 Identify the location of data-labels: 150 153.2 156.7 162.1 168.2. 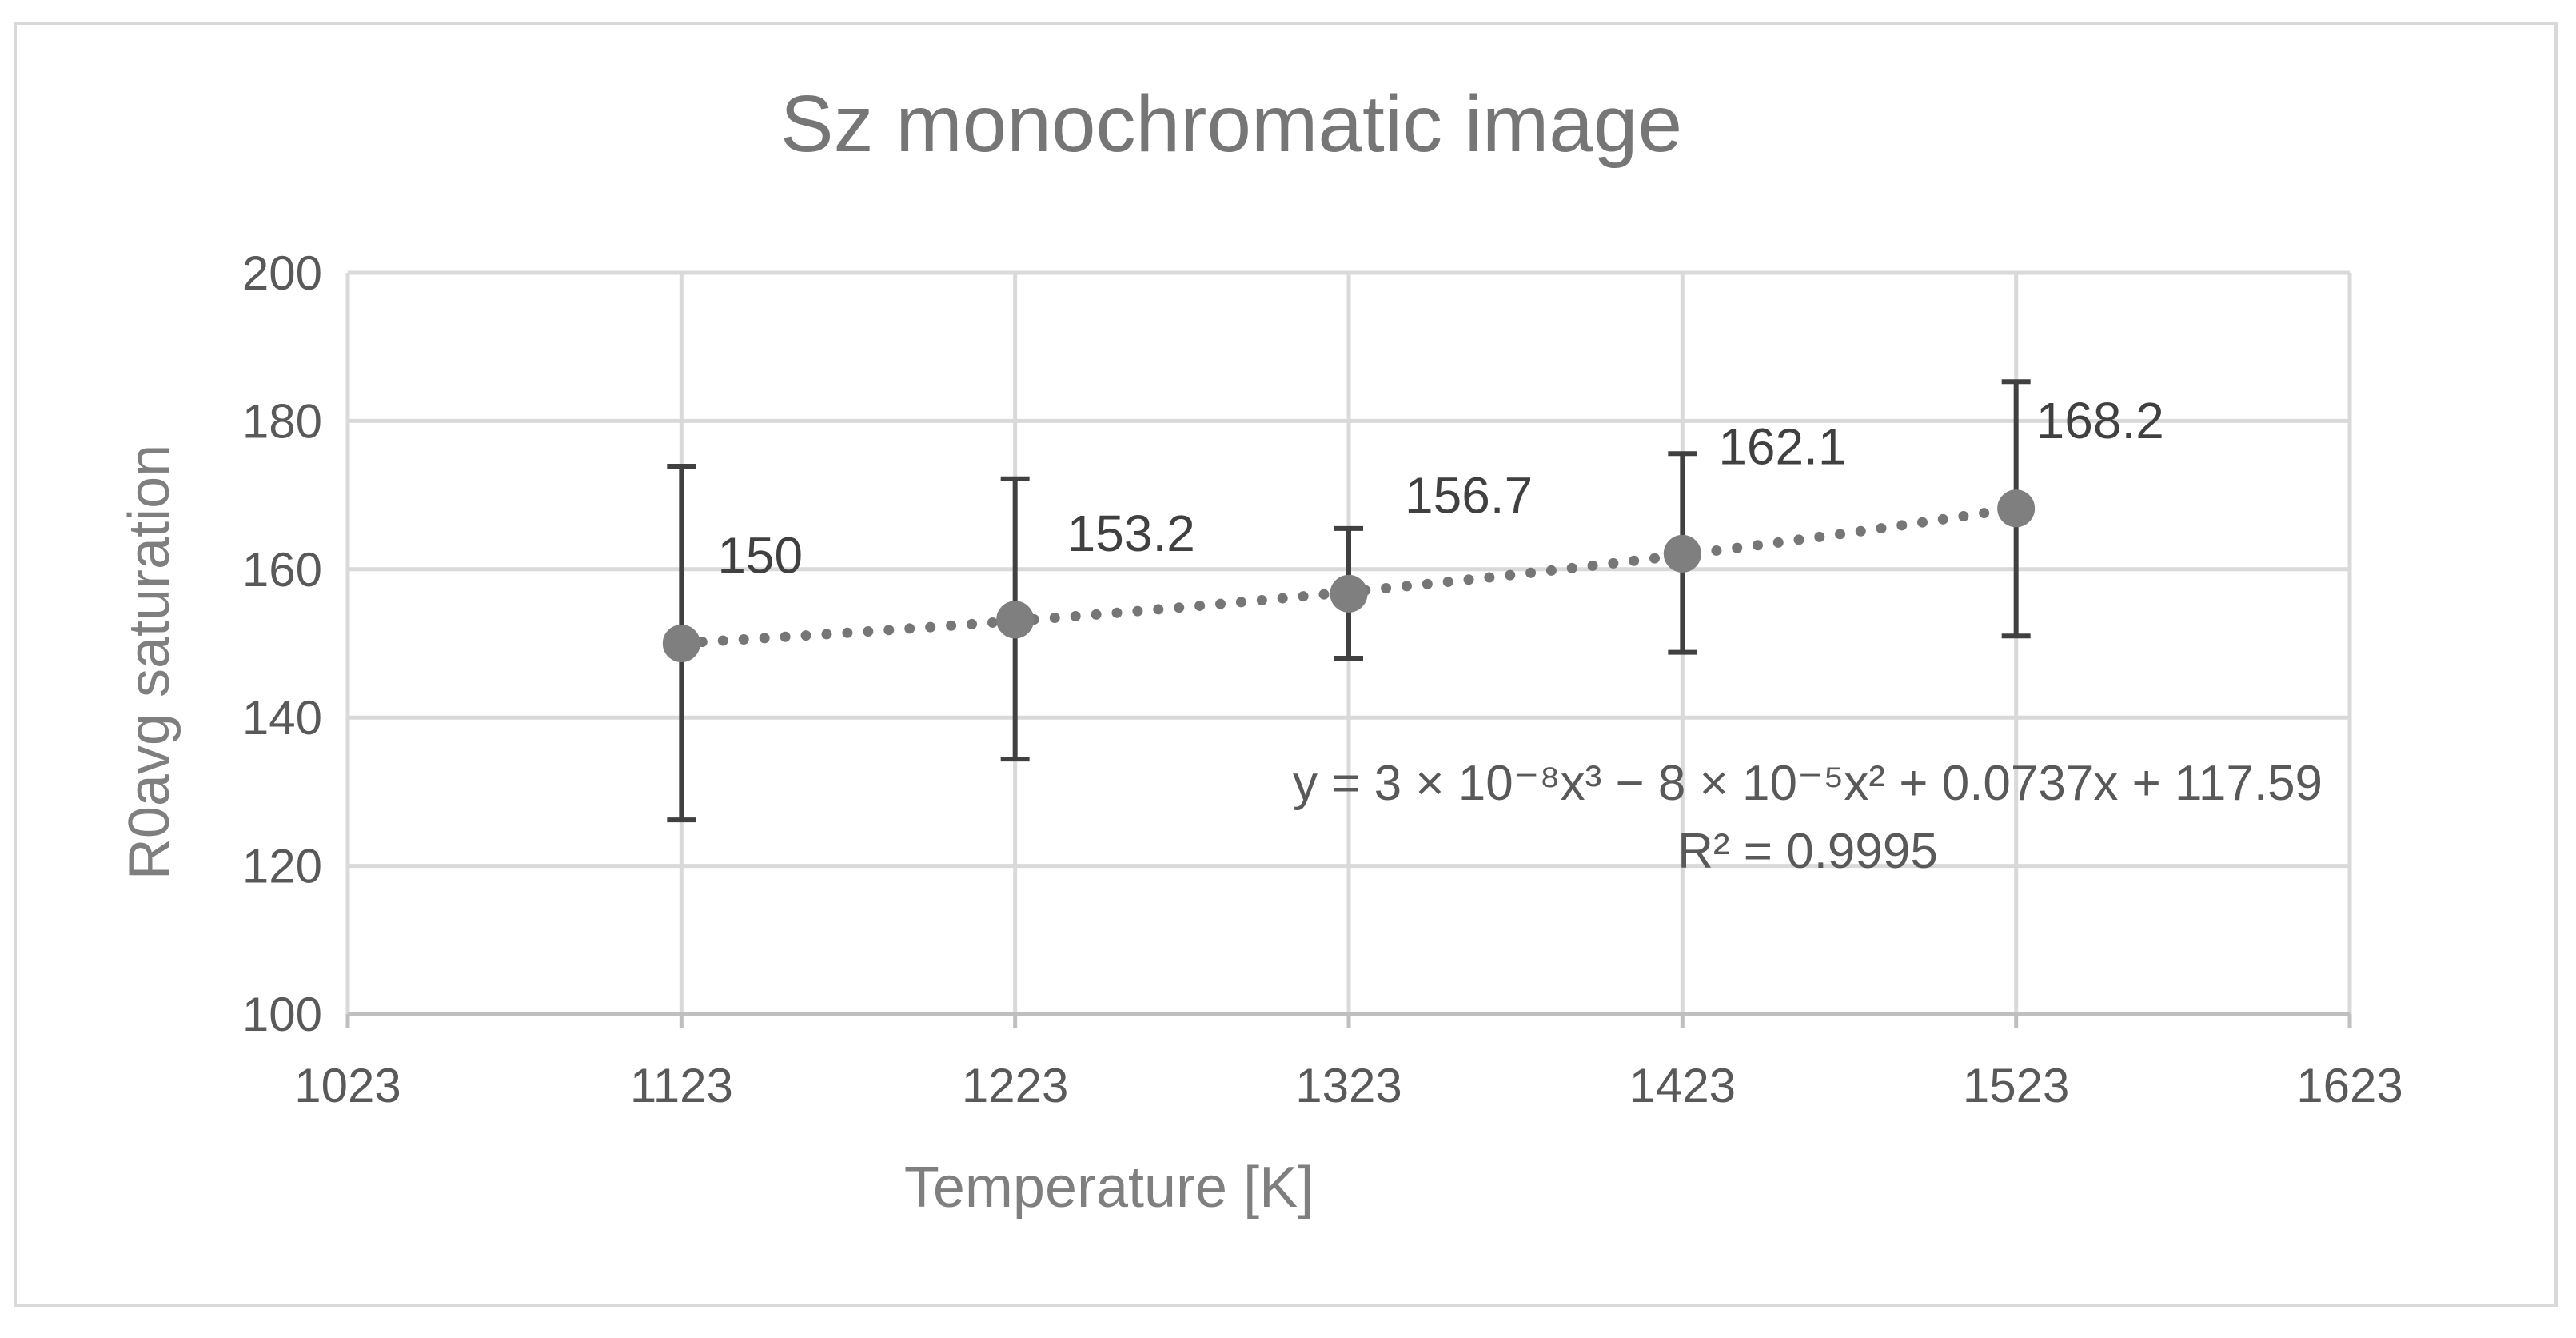
(1440, 488).